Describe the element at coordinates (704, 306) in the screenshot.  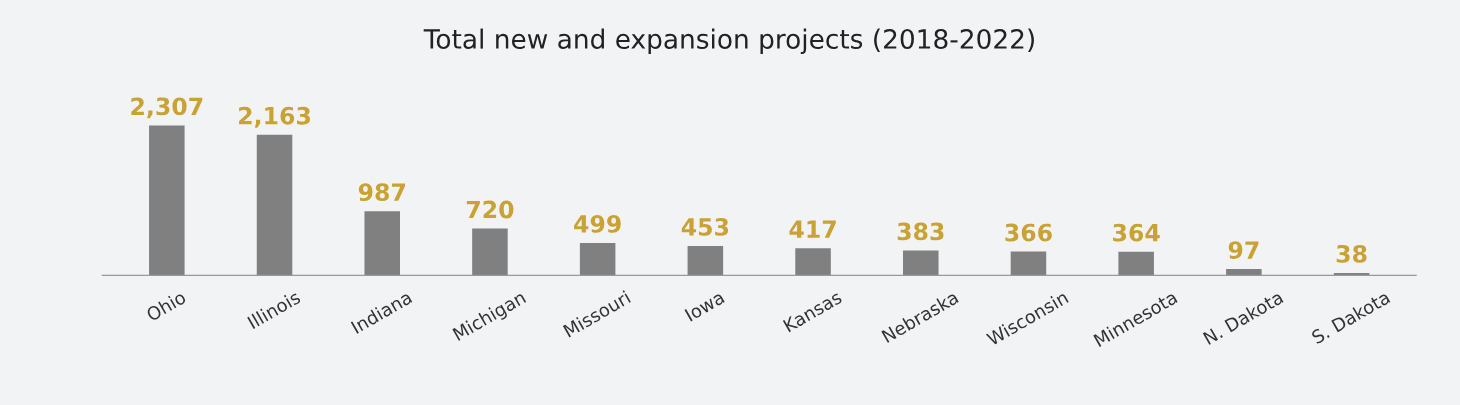
I see `x-tick-label: Iowa` at that location.